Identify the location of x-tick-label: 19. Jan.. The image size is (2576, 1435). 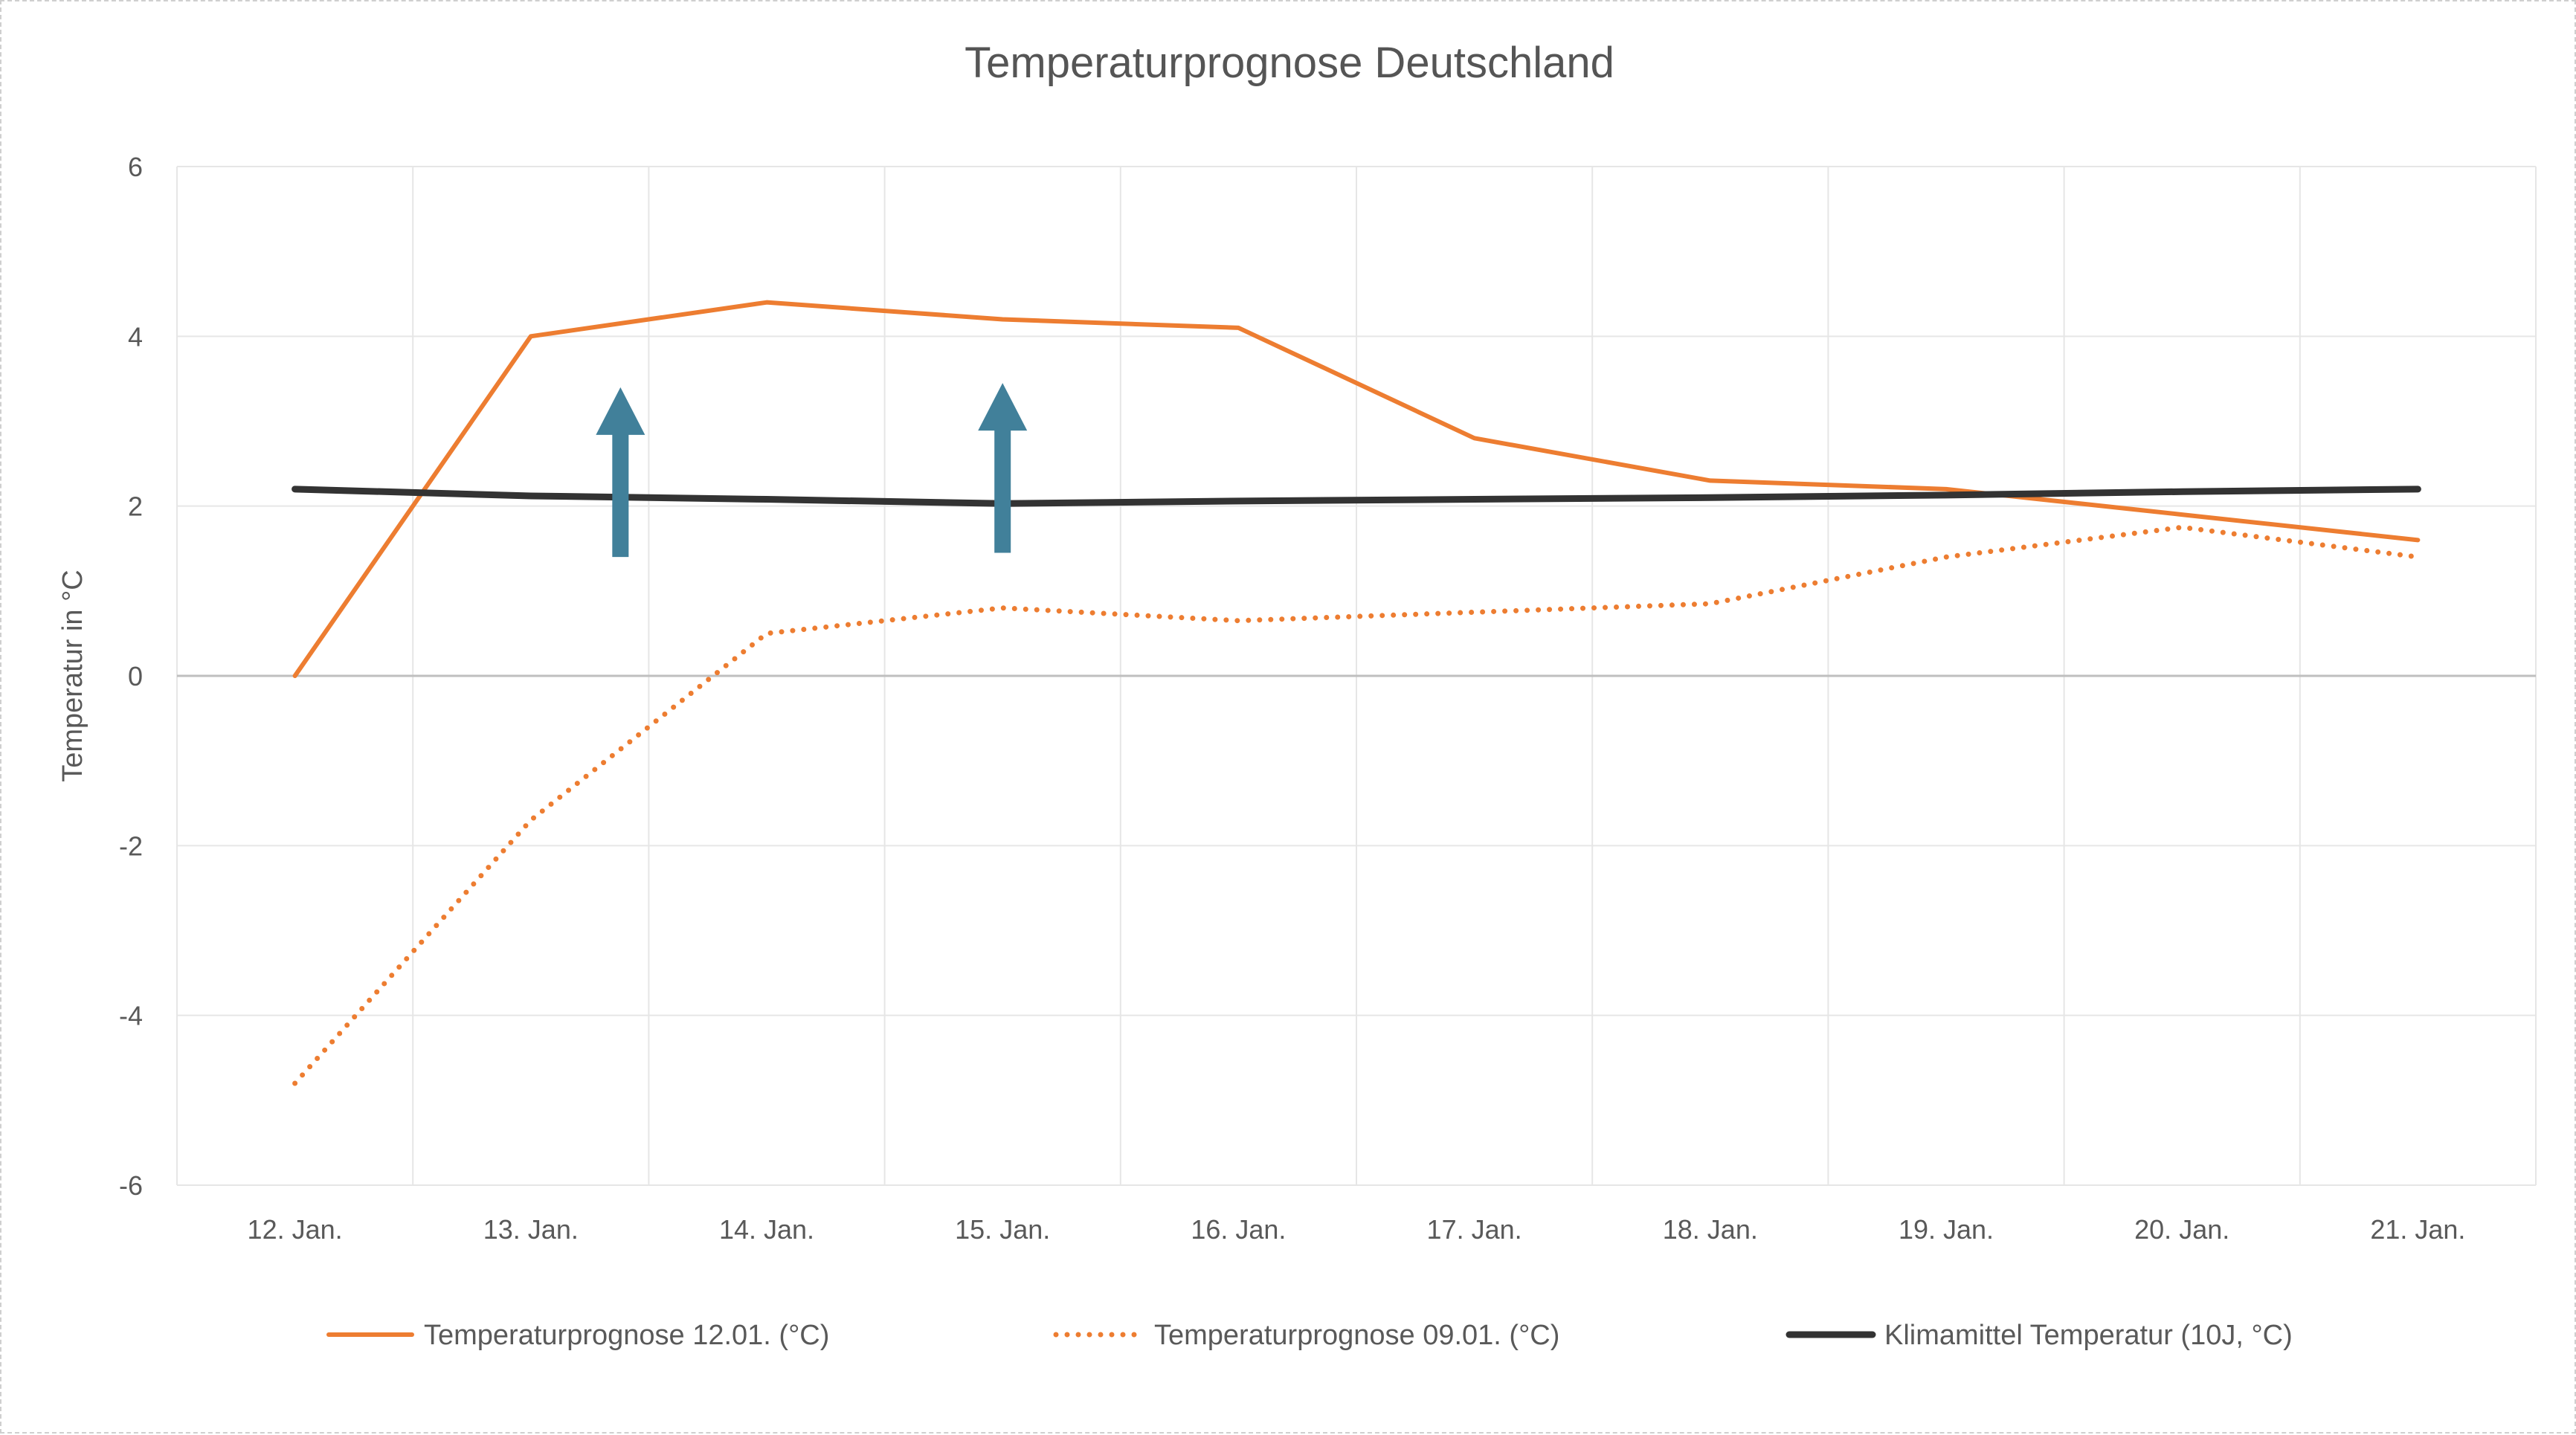
(1946, 1229).